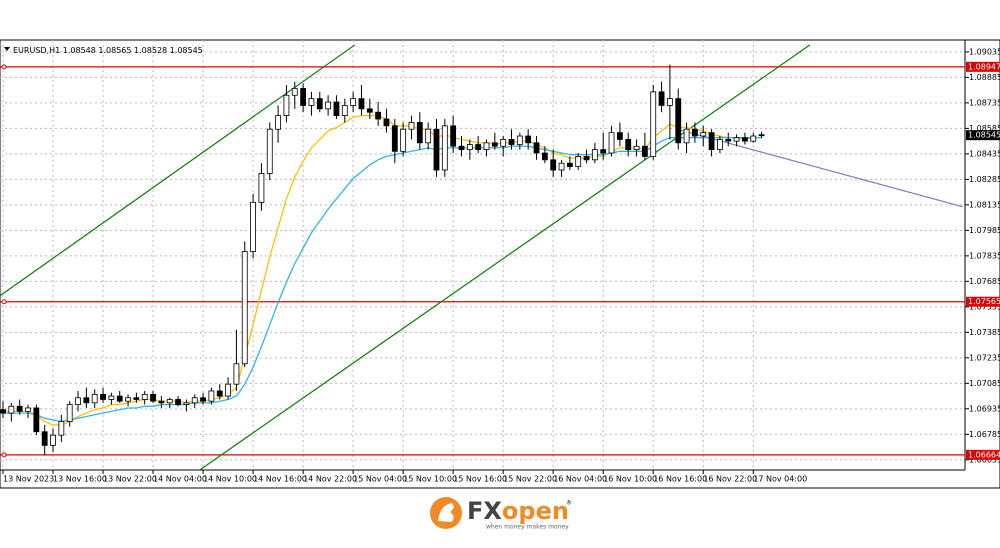 The height and width of the screenshot is (548, 1000). I want to click on last-price-label: 1.08545, so click(984, 135).